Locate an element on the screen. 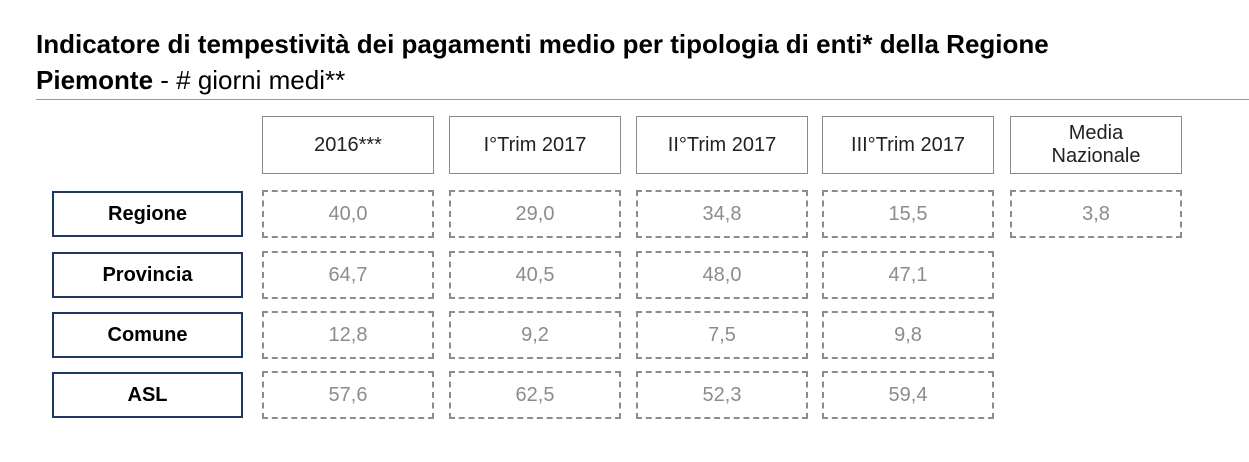 The image size is (1249, 462). data-cell: 9,2 is located at coordinates (535, 335).